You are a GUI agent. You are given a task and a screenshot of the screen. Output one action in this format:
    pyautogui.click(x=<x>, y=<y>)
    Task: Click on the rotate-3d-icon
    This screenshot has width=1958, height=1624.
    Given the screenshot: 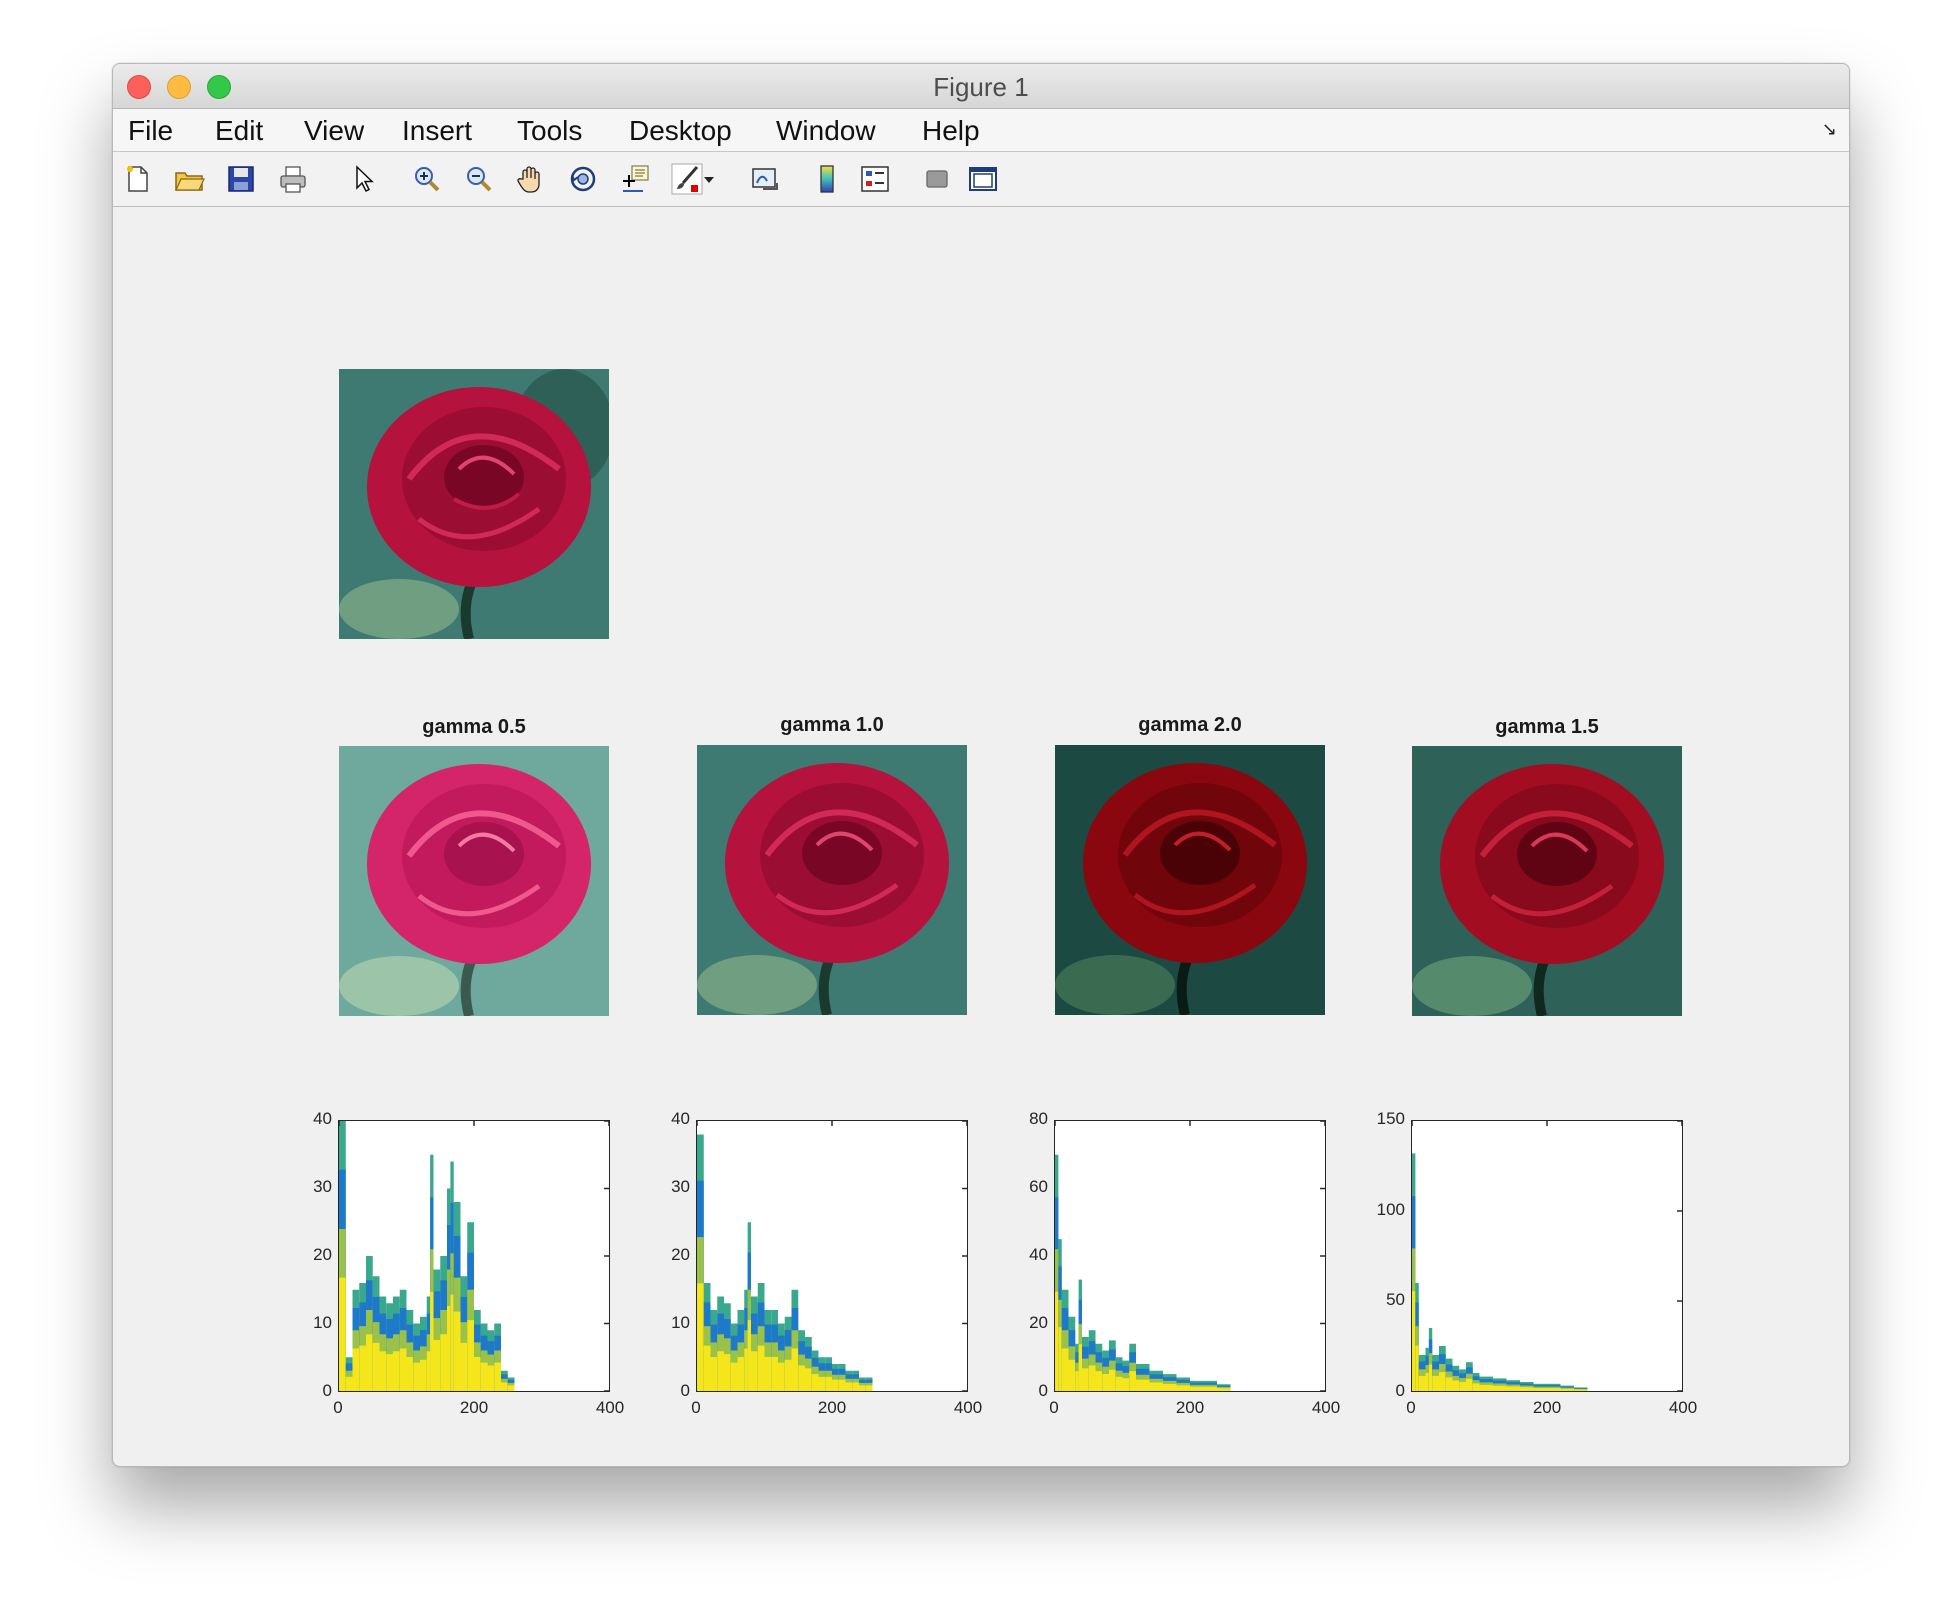 What is the action you would take?
    pyautogui.click(x=583, y=179)
    